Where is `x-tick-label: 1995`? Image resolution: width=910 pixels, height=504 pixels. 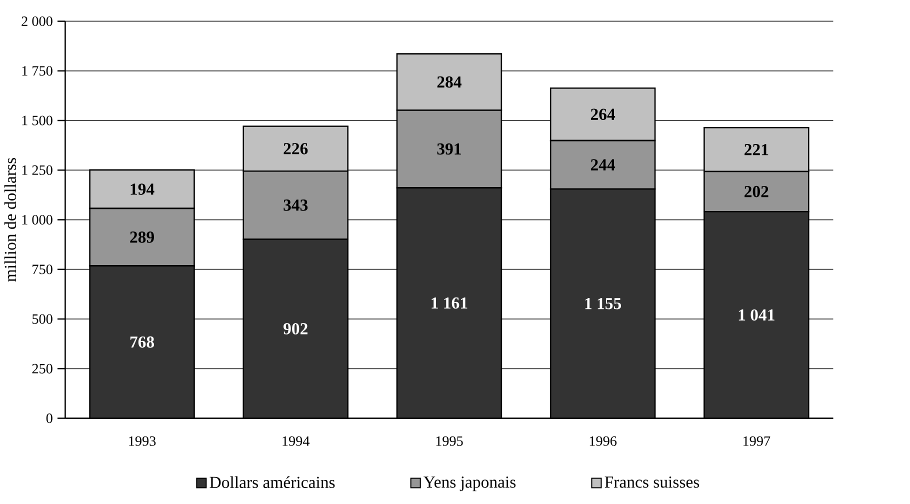 x-tick-label: 1995 is located at coordinates (449, 441).